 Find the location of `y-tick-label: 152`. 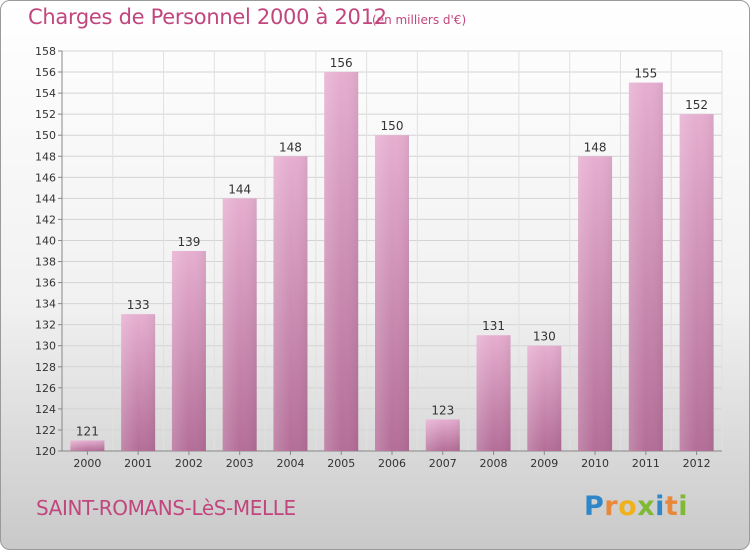

y-tick-label: 152 is located at coordinates (45, 114).